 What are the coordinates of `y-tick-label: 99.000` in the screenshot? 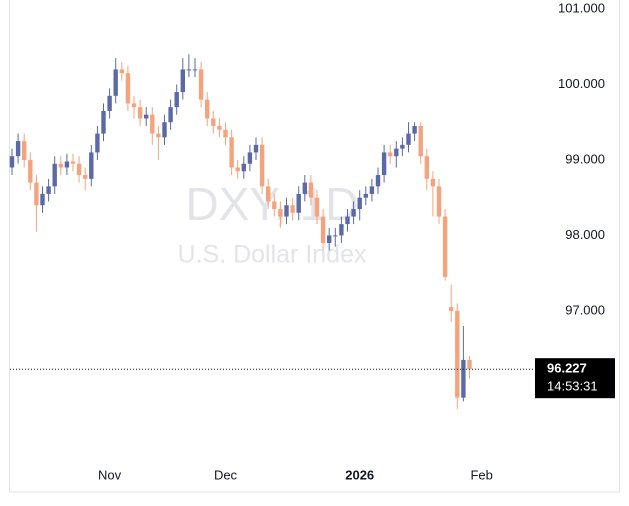 It's located at (585, 158).